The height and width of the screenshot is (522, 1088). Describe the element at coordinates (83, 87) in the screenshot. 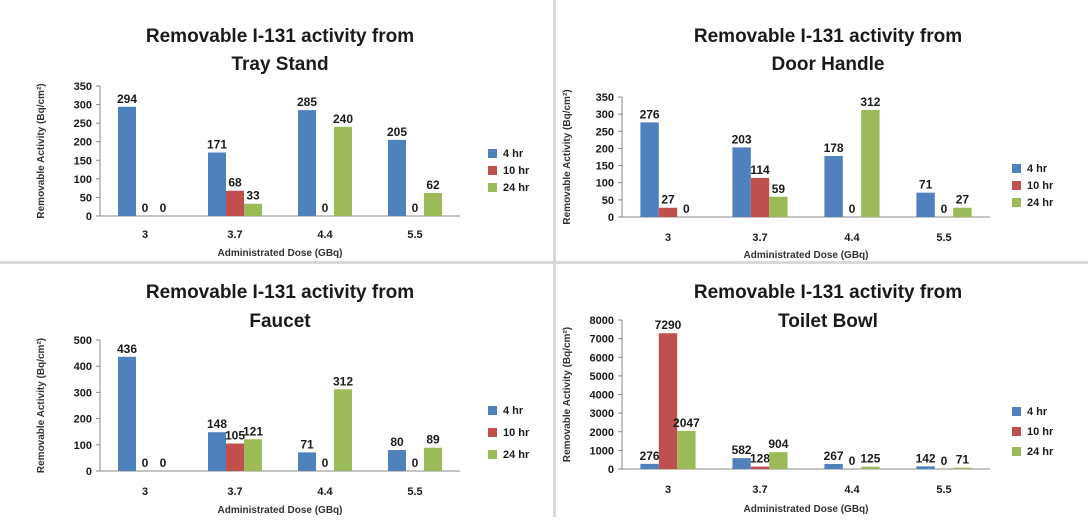

I see `y-tick-label: 350` at that location.